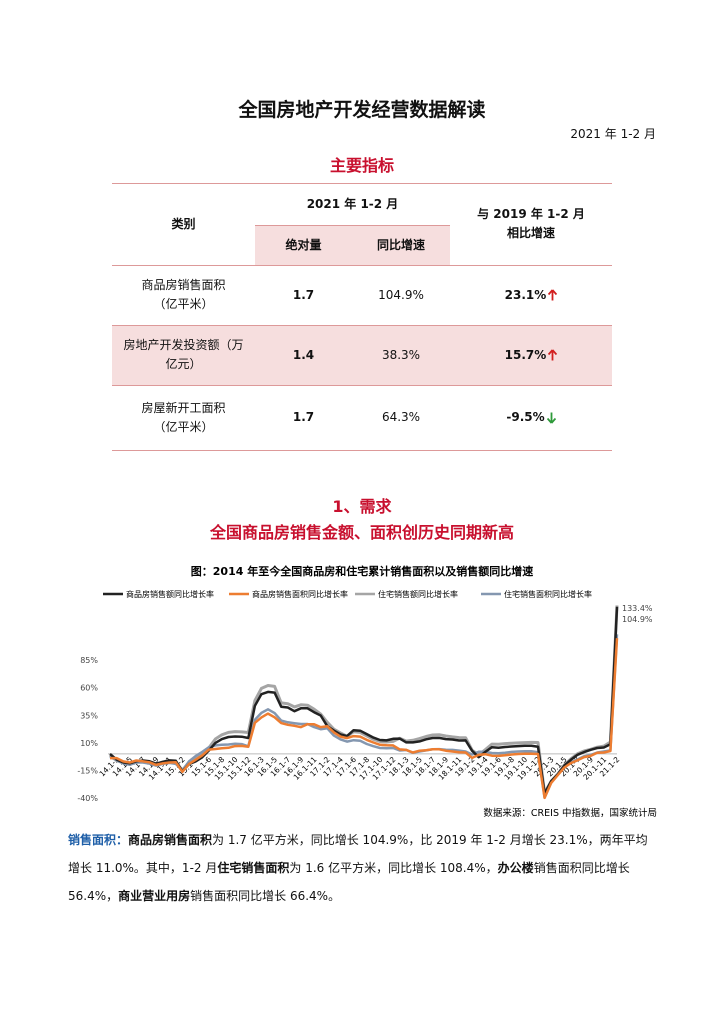 This screenshot has height=1024, width=724. I want to click on paragraph-run: 为 1.6 亿平方米，同比增长 108.4%，, so click(393, 868).